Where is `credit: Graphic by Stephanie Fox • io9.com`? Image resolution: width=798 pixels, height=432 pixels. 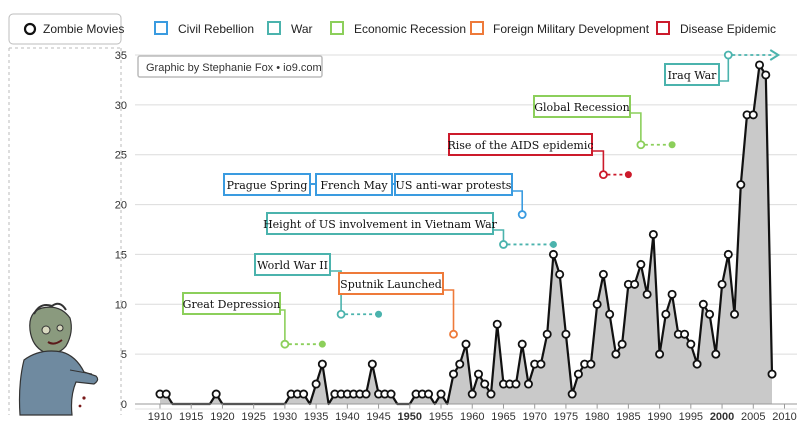
credit: Graphic by Stephanie Fox • io9.com is located at coordinates (230, 66).